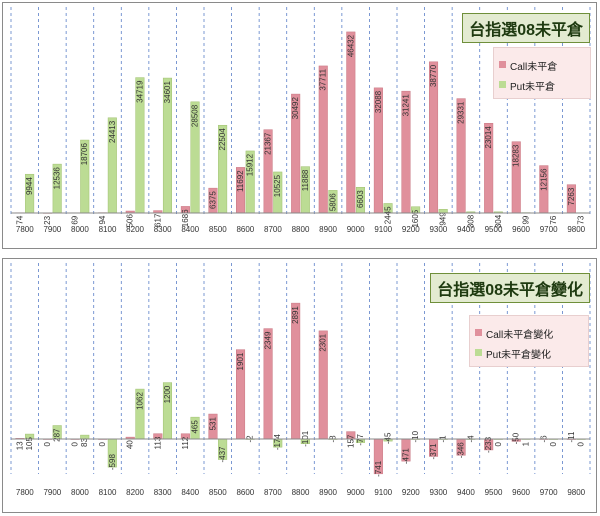  What do you see at coordinates (378, 101) in the screenshot?
I see `call-data-label: 32088` at bounding box center [378, 101].